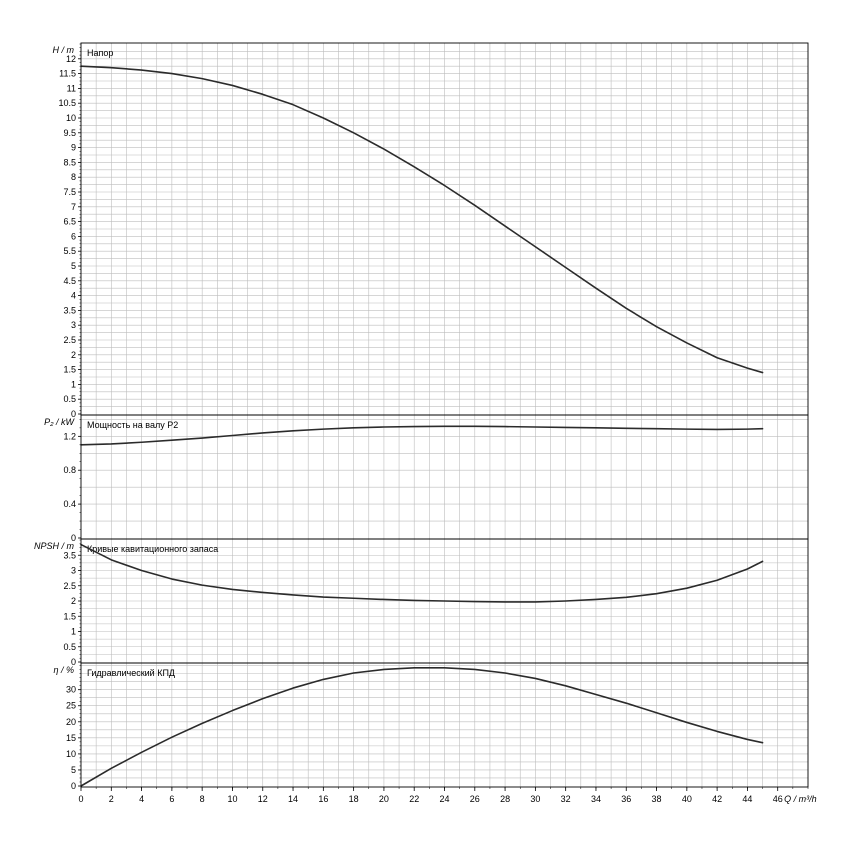  Describe the element at coordinates (354, 799) in the screenshot. I see `x-tick-label: 18` at that location.